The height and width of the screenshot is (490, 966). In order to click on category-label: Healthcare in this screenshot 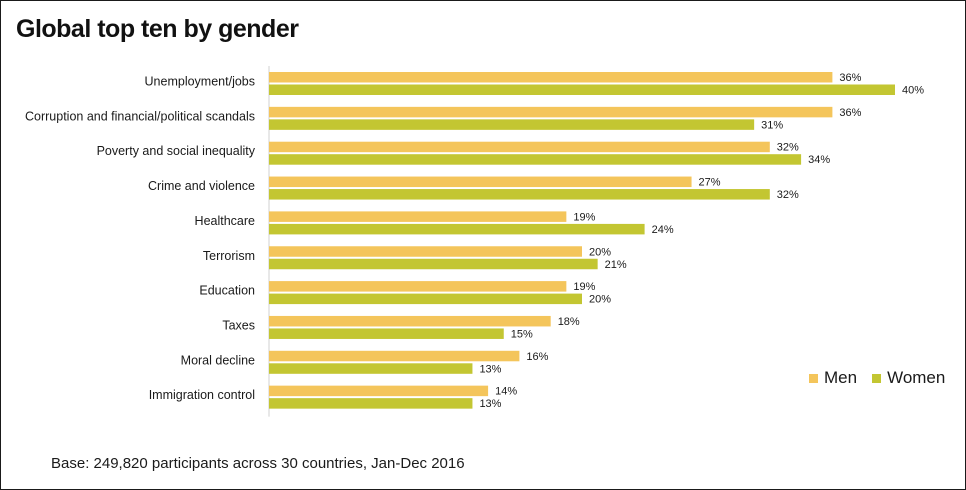, I will do `click(225, 221)`.